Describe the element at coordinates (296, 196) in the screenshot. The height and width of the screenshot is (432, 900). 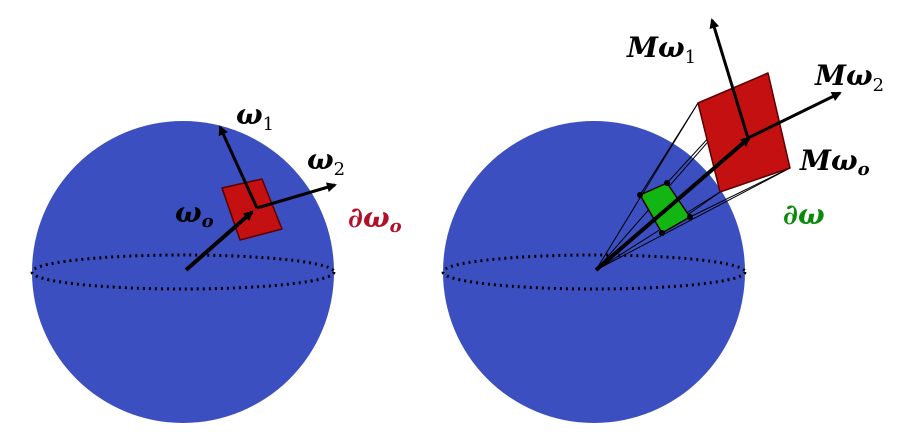
I see `left-omega-2-arrow` at that location.